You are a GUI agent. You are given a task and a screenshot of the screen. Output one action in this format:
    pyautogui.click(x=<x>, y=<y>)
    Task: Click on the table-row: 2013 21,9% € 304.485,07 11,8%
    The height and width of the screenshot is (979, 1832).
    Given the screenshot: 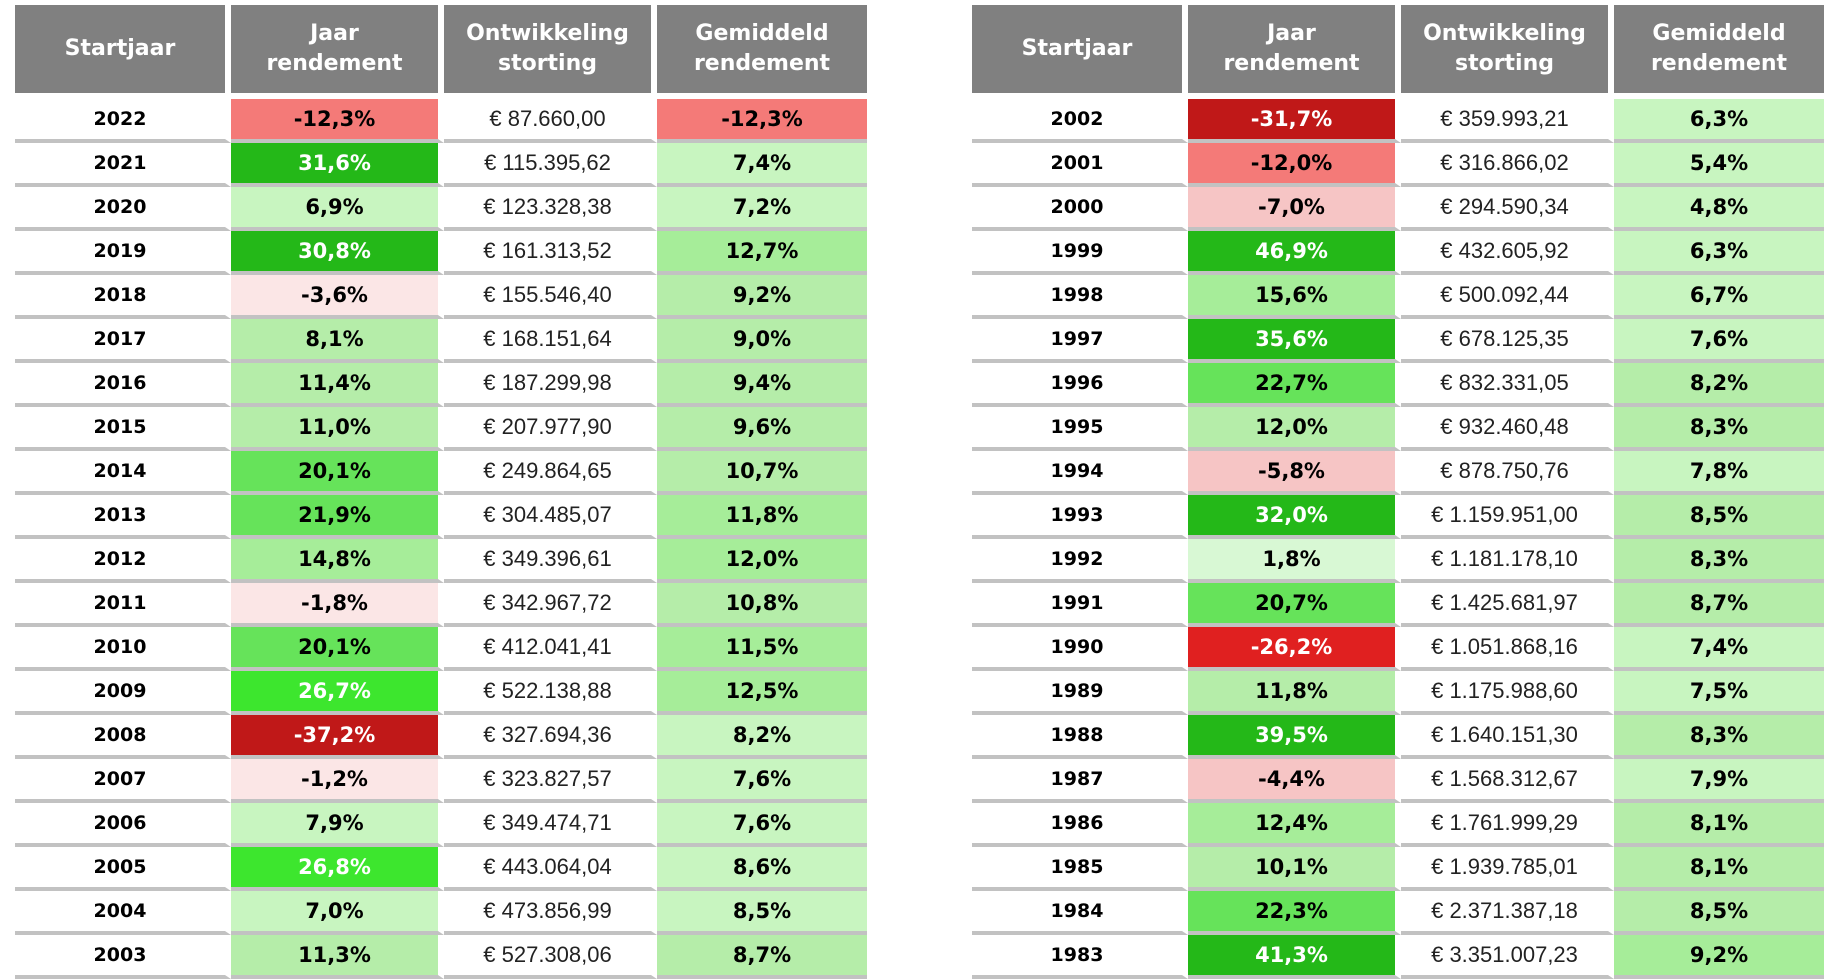 What is the action you would take?
    pyautogui.click(x=441, y=517)
    